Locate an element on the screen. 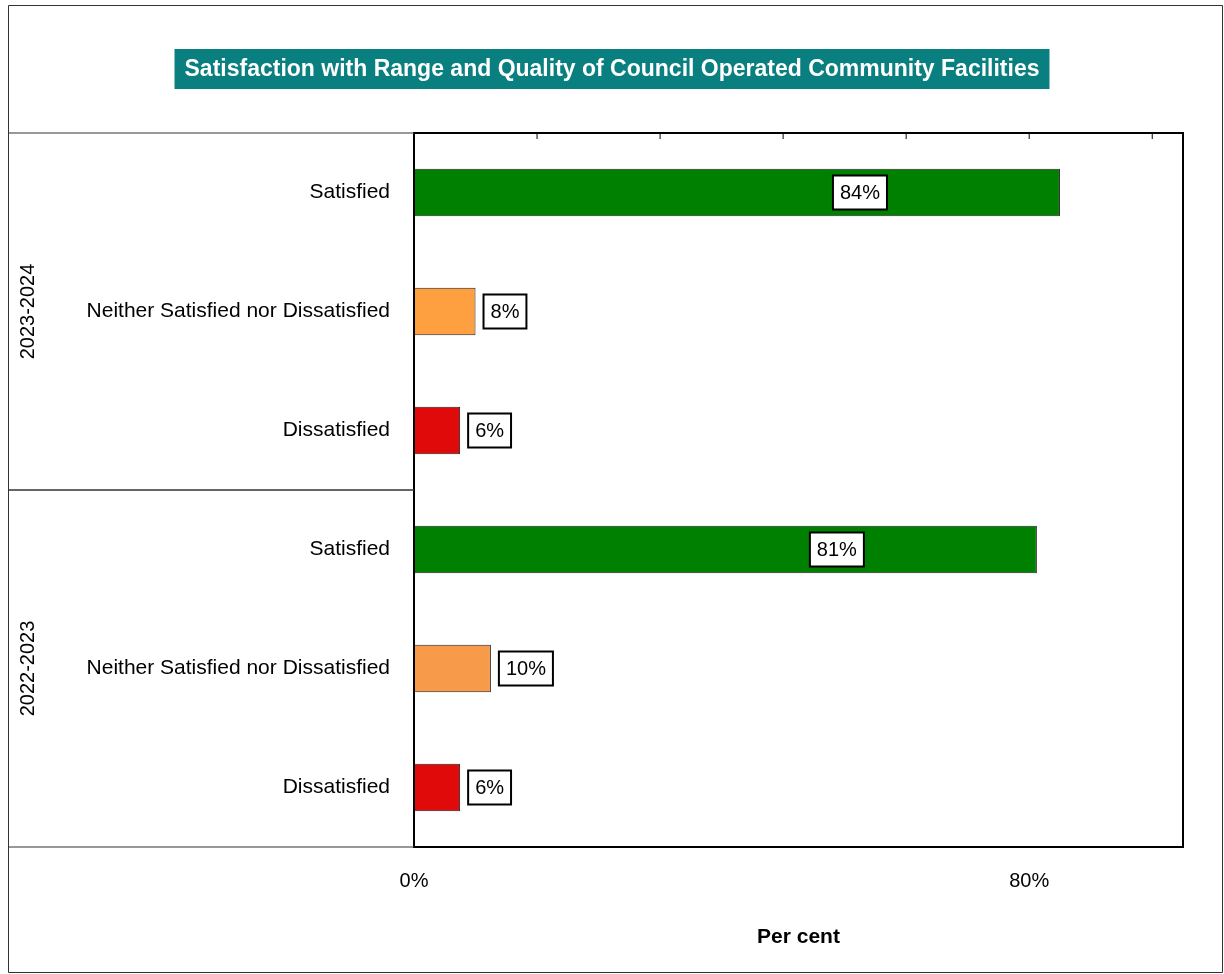 The height and width of the screenshot is (974, 1224). x-axis-title: Per cent is located at coordinates (798, 936).